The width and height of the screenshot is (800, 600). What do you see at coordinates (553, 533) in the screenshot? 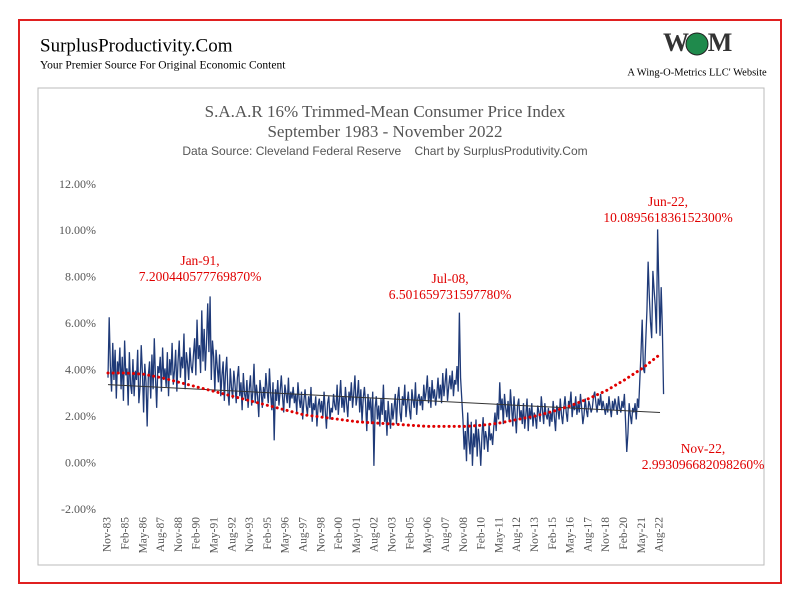
I see `x-tick-label: Feb-15` at bounding box center [553, 533].